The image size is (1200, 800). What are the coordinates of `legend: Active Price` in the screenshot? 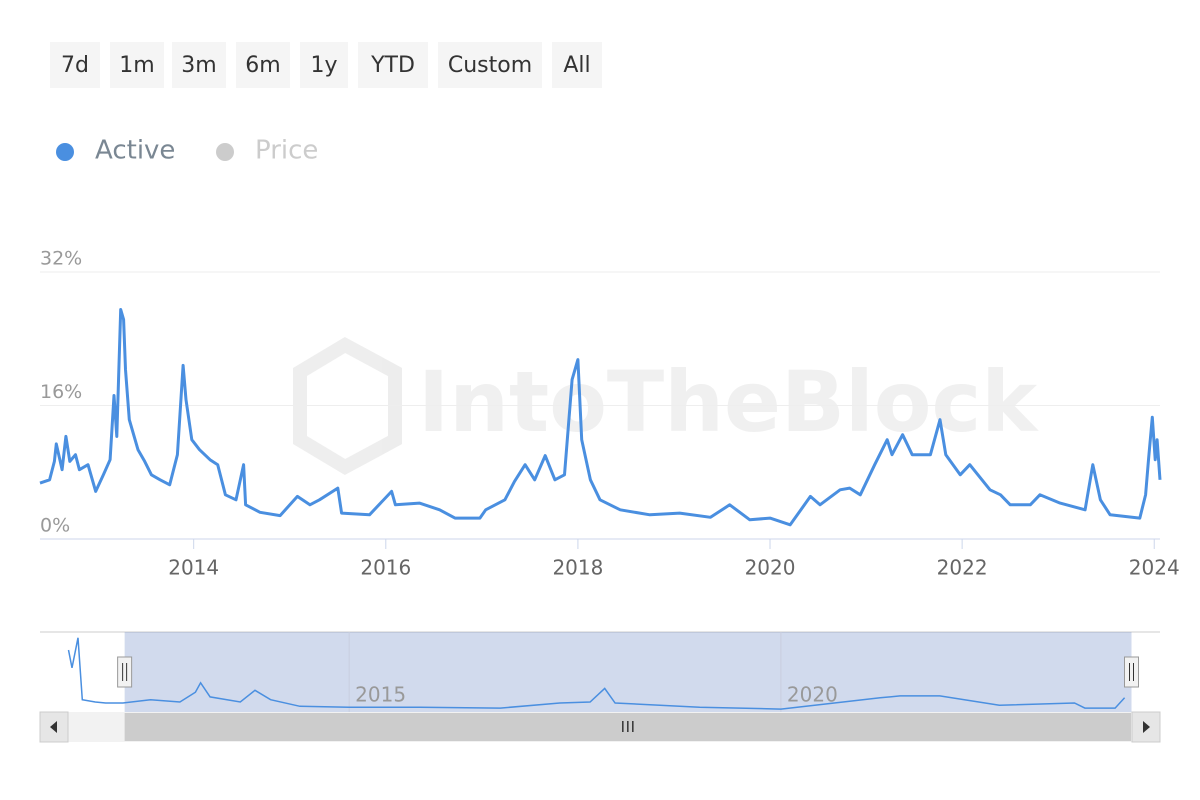 It's located at (187, 151).